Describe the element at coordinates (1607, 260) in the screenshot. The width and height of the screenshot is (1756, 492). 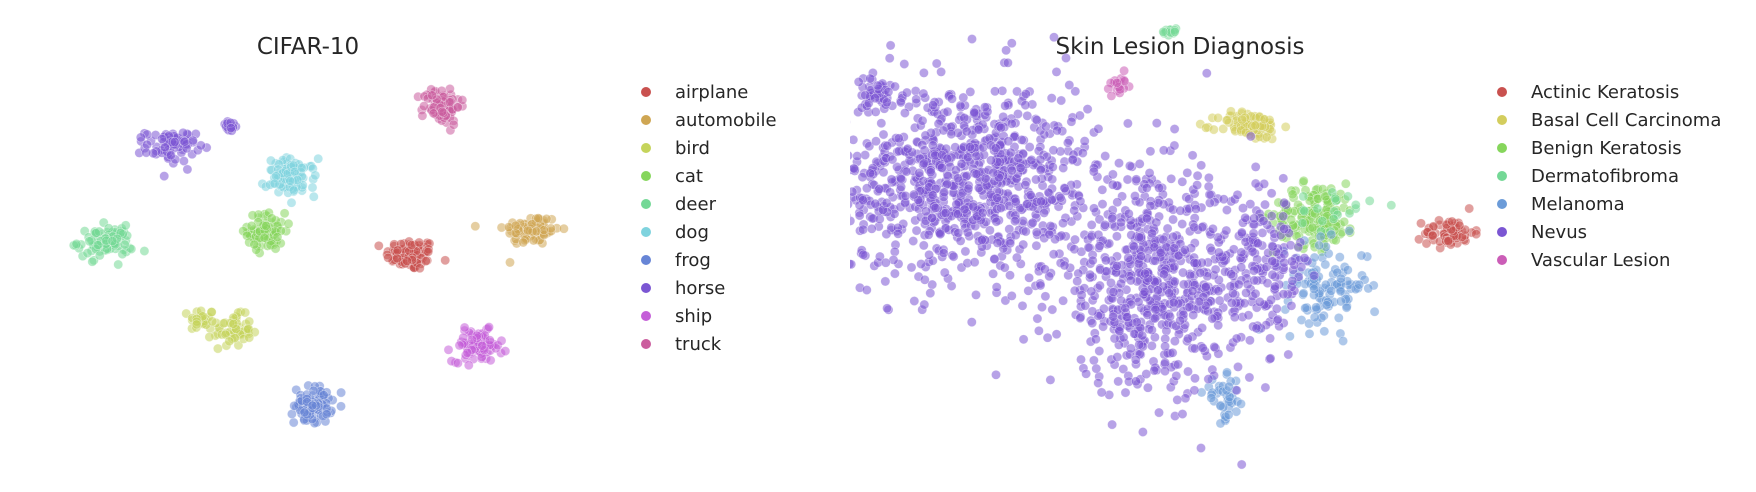
I see `legend-item: Vascular Lesion` at that location.